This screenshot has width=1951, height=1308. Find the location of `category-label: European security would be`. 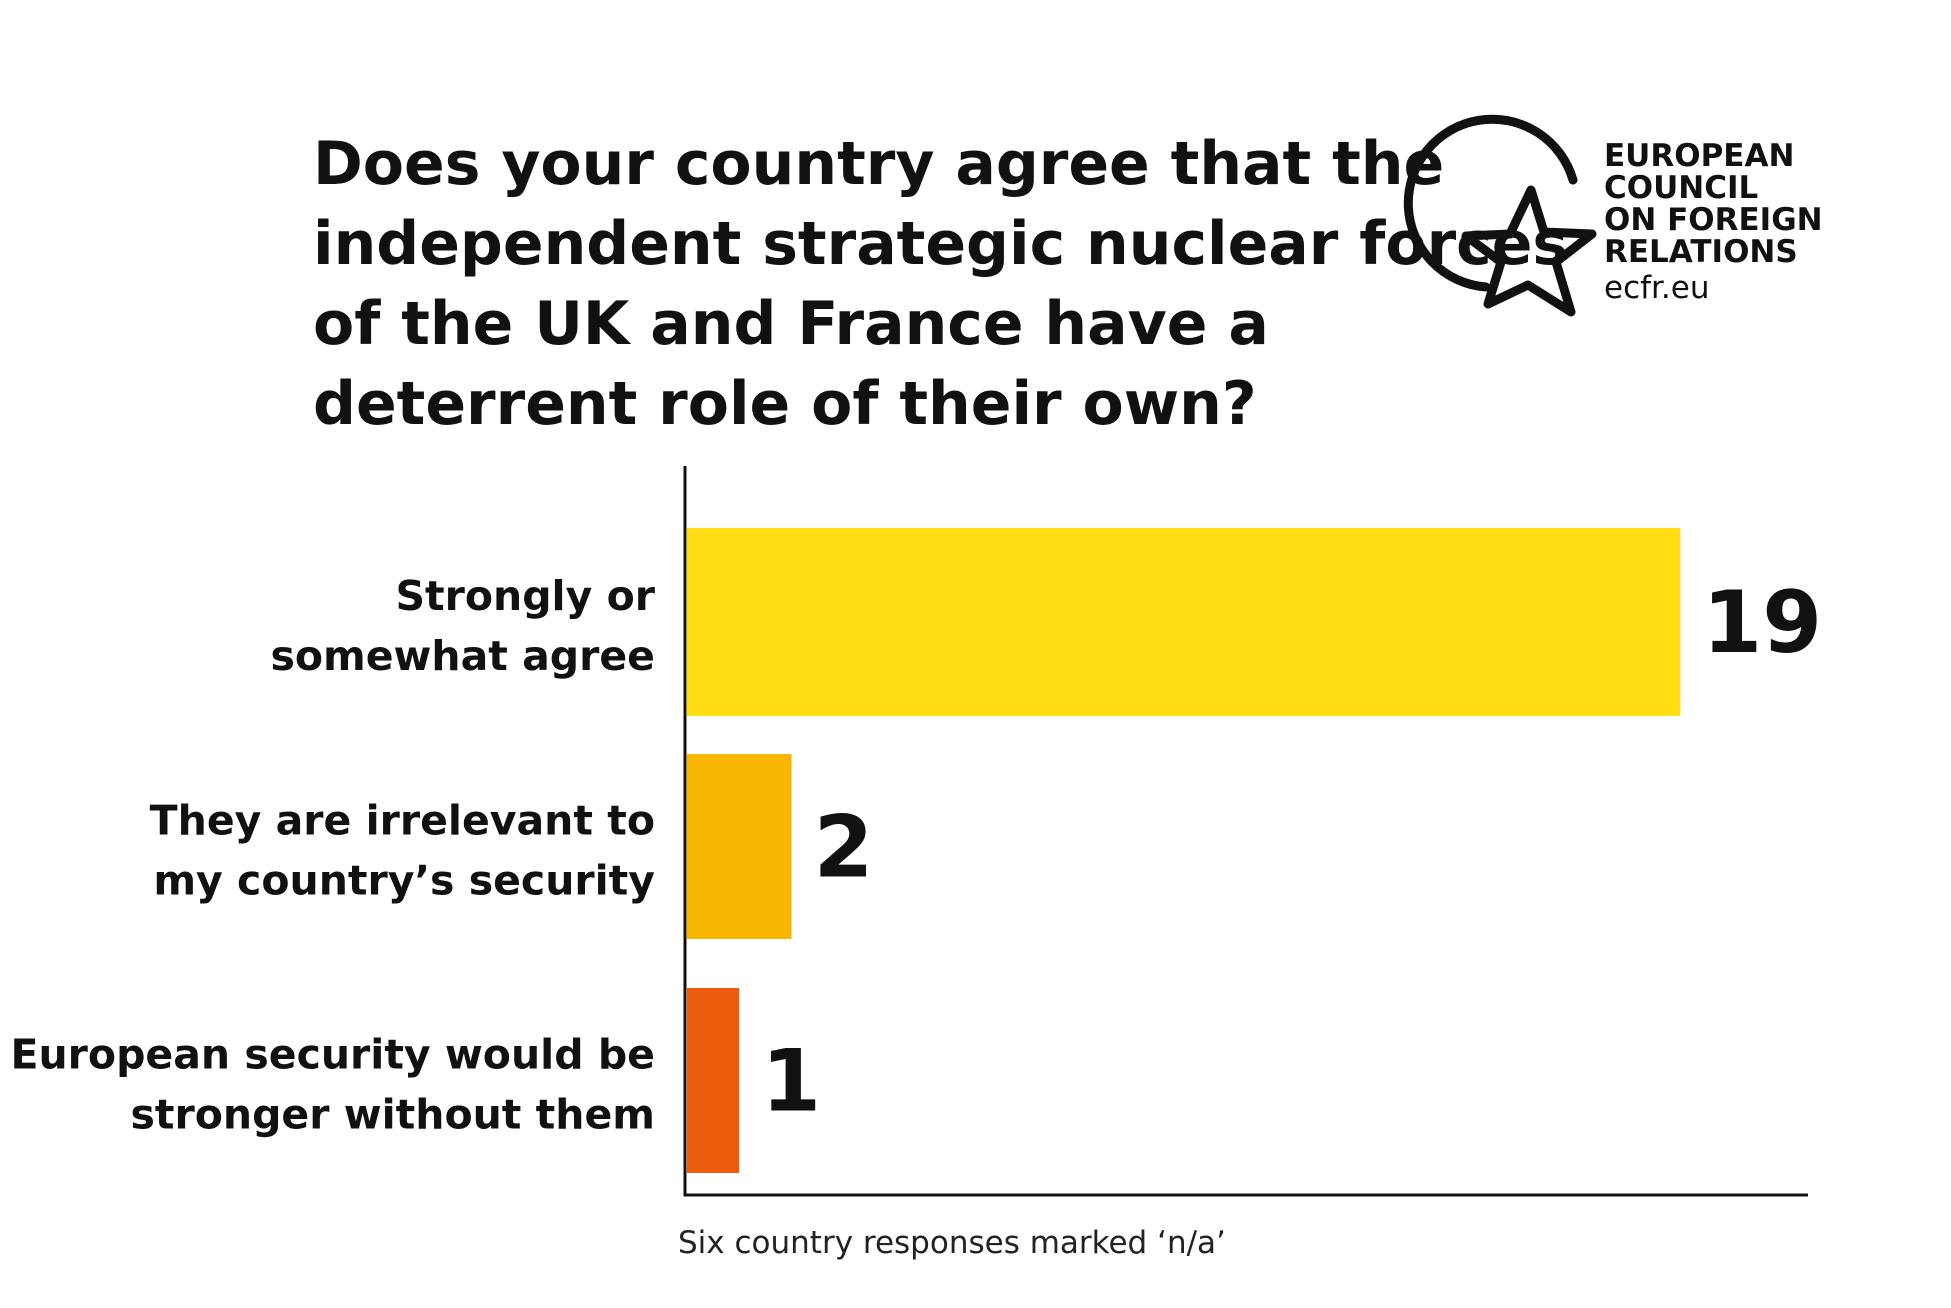

category-label: European security would be is located at coordinates (332, 1055).